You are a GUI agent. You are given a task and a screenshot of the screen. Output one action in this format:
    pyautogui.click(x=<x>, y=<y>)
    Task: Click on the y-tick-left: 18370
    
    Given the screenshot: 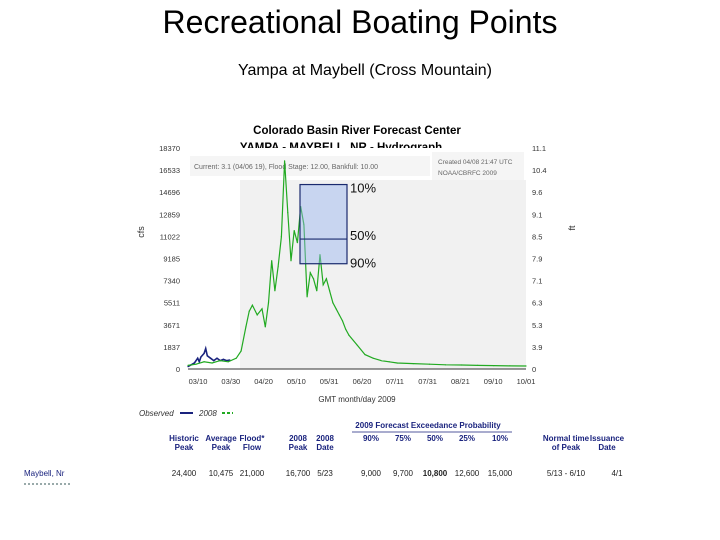 What is the action you would take?
    pyautogui.click(x=169, y=148)
    